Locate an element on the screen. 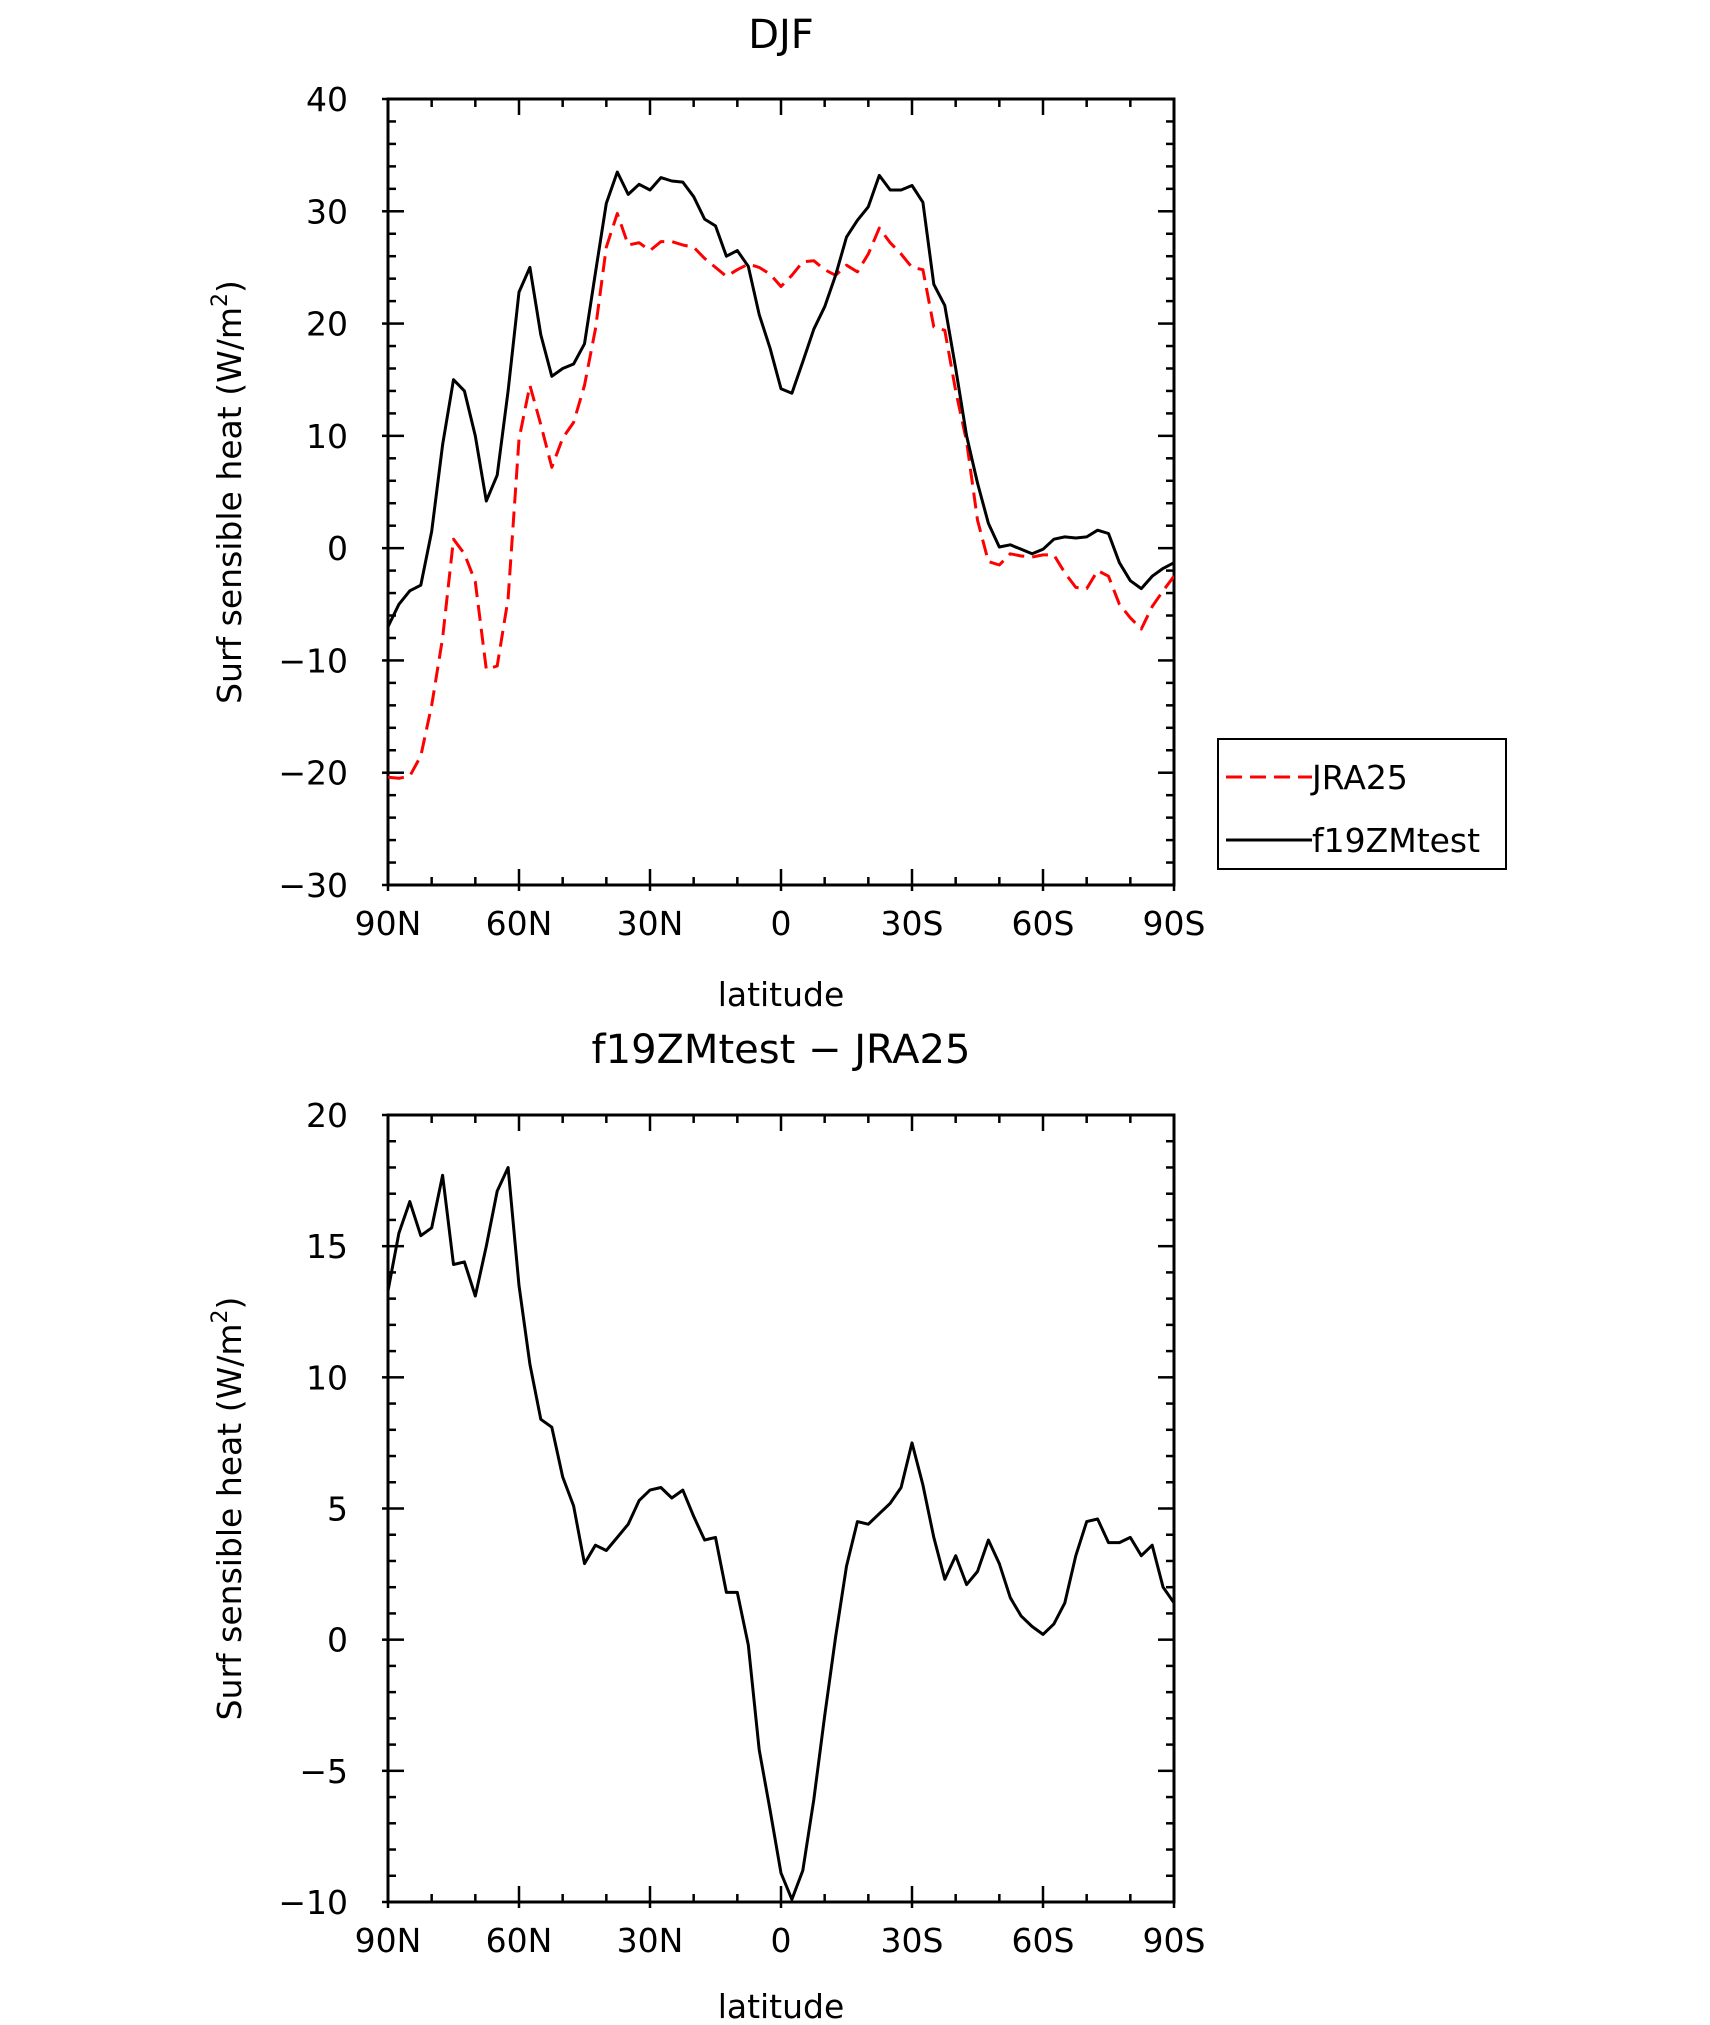 The image size is (1710, 2025). legend: JRA25 f19ZMtest is located at coordinates (1362, 804).